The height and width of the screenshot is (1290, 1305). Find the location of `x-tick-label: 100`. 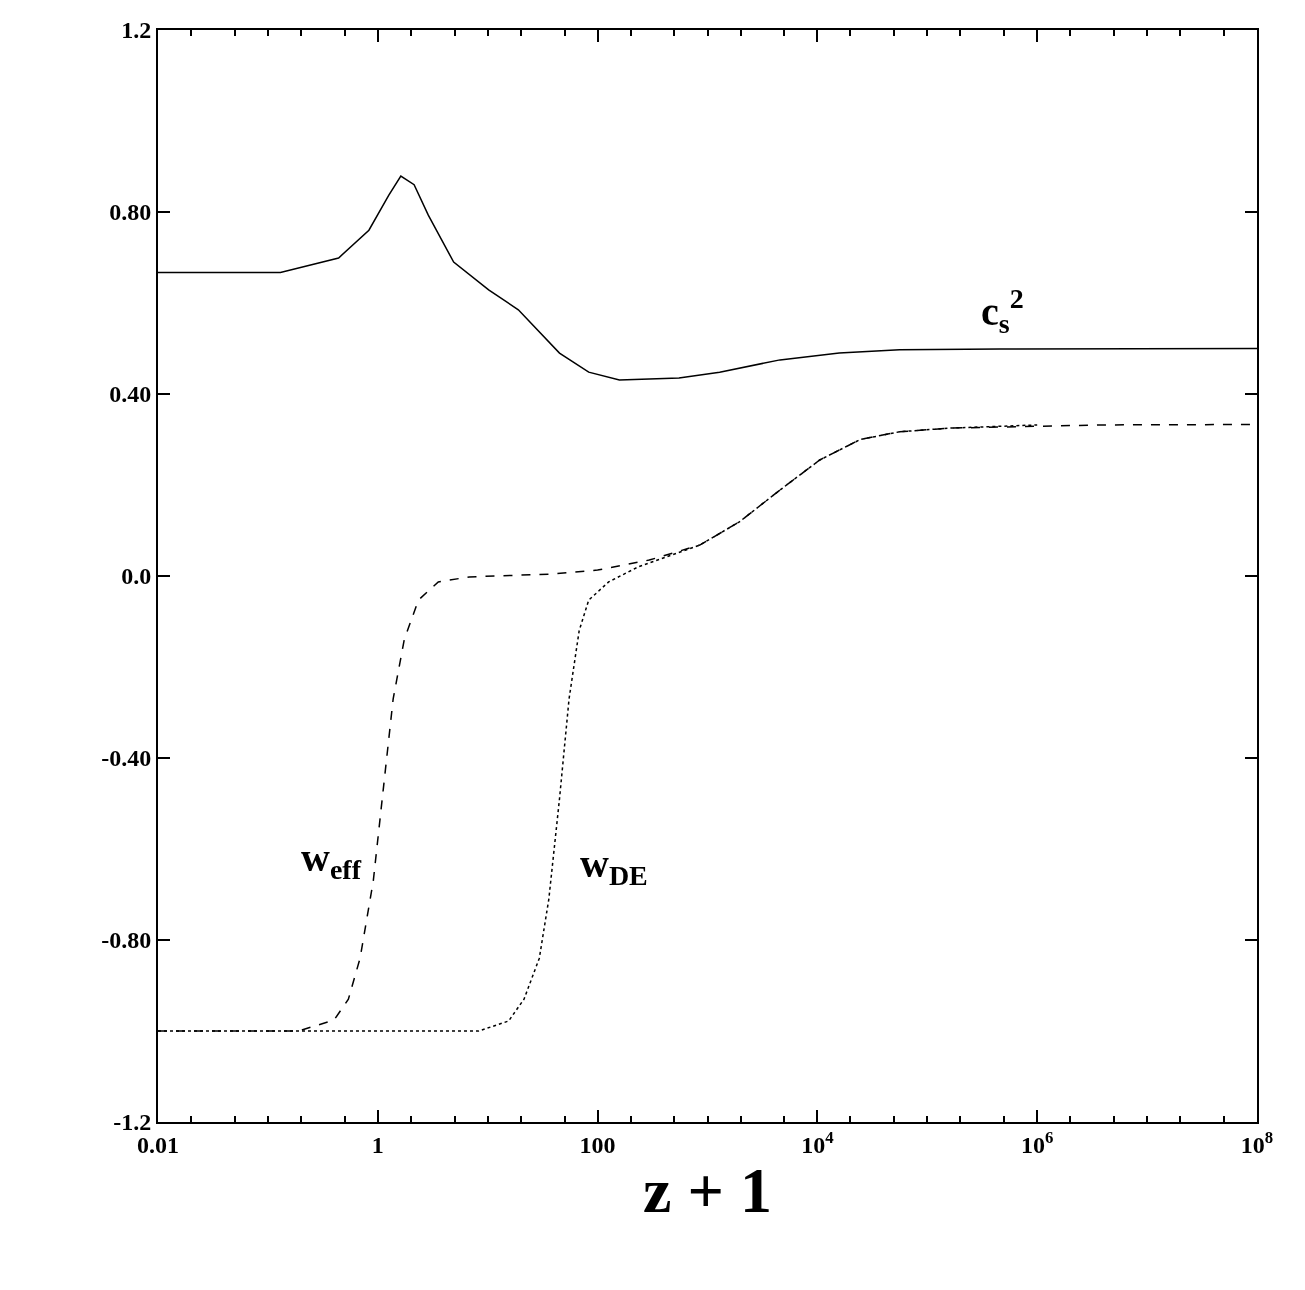

x-tick-label: 100 is located at coordinates (597, 1144).